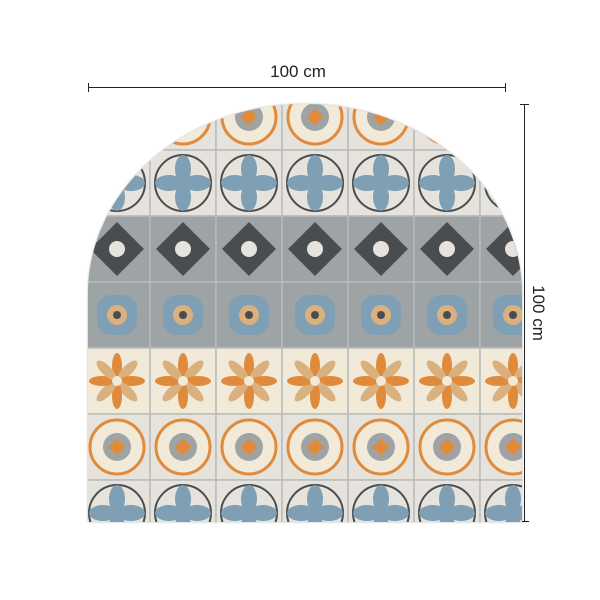 Image resolution: width=600 pixels, height=600 pixels. Describe the element at coordinates (524, 313) in the screenshot. I see `height-dimension-line` at that location.